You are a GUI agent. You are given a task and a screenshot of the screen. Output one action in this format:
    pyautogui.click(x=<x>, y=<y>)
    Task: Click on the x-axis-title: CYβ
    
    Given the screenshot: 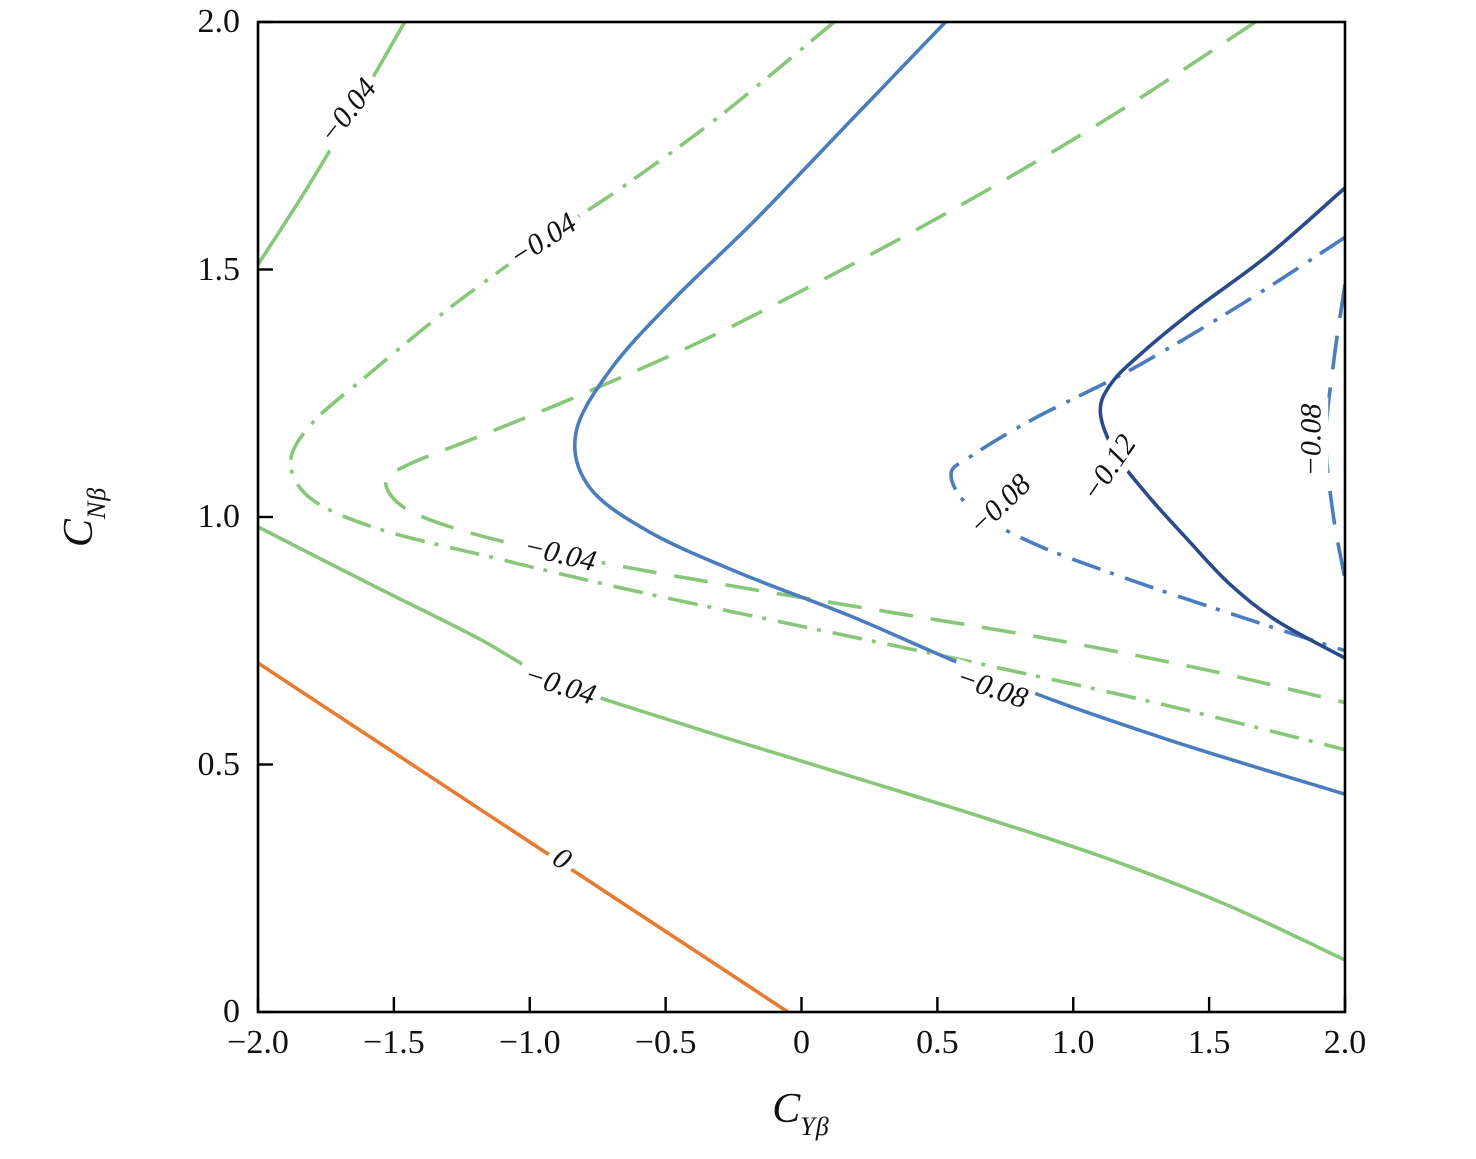 What is the action you would take?
    pyautogui.click(x=800, y=1113)
    